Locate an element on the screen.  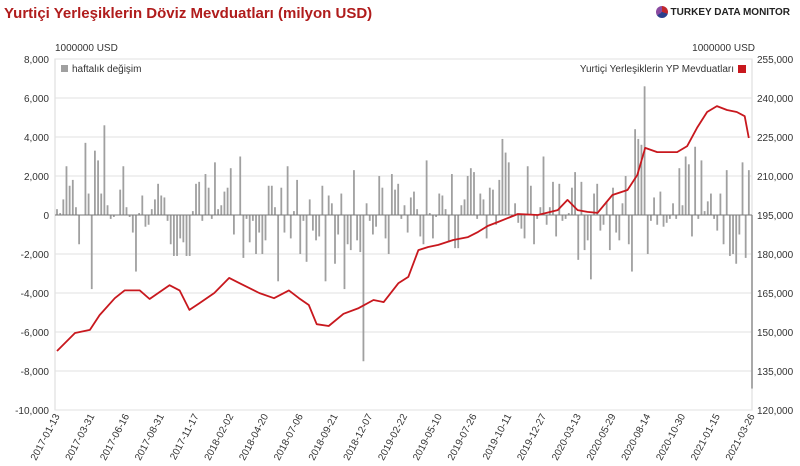
left-axis-unit: 1000000 USD is located at coordinates (86, 48).